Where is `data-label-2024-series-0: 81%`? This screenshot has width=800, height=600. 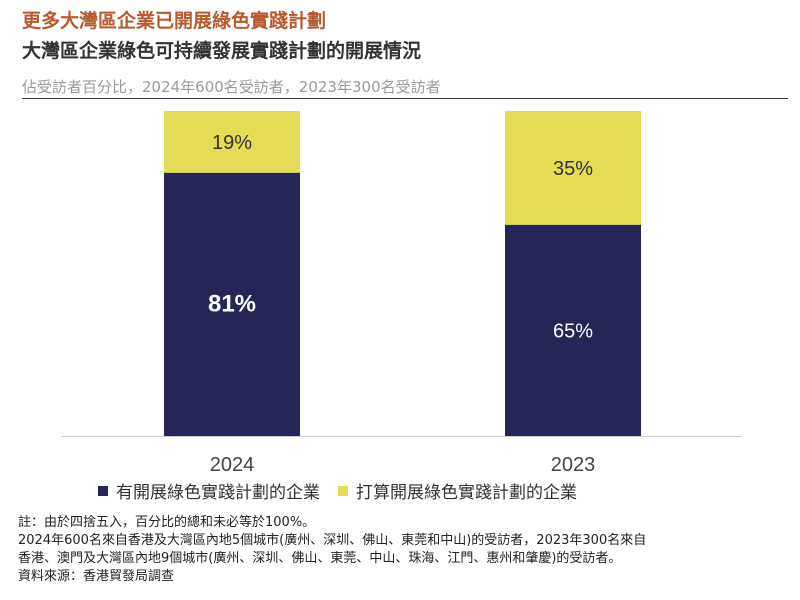 data-label-2024-series-0: 81% is located at coordinates (232, 303).